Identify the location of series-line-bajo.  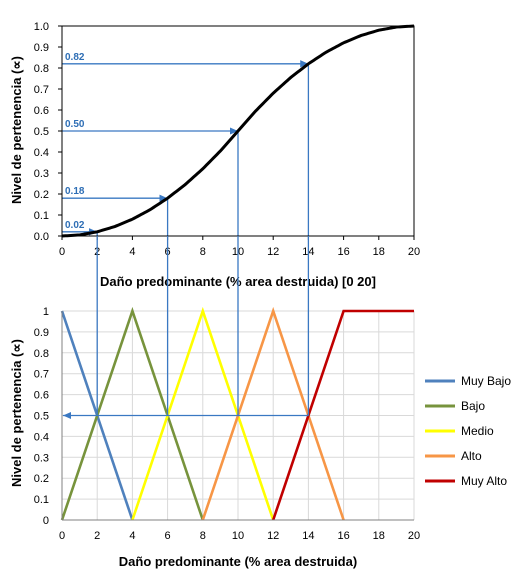
(132, 413).